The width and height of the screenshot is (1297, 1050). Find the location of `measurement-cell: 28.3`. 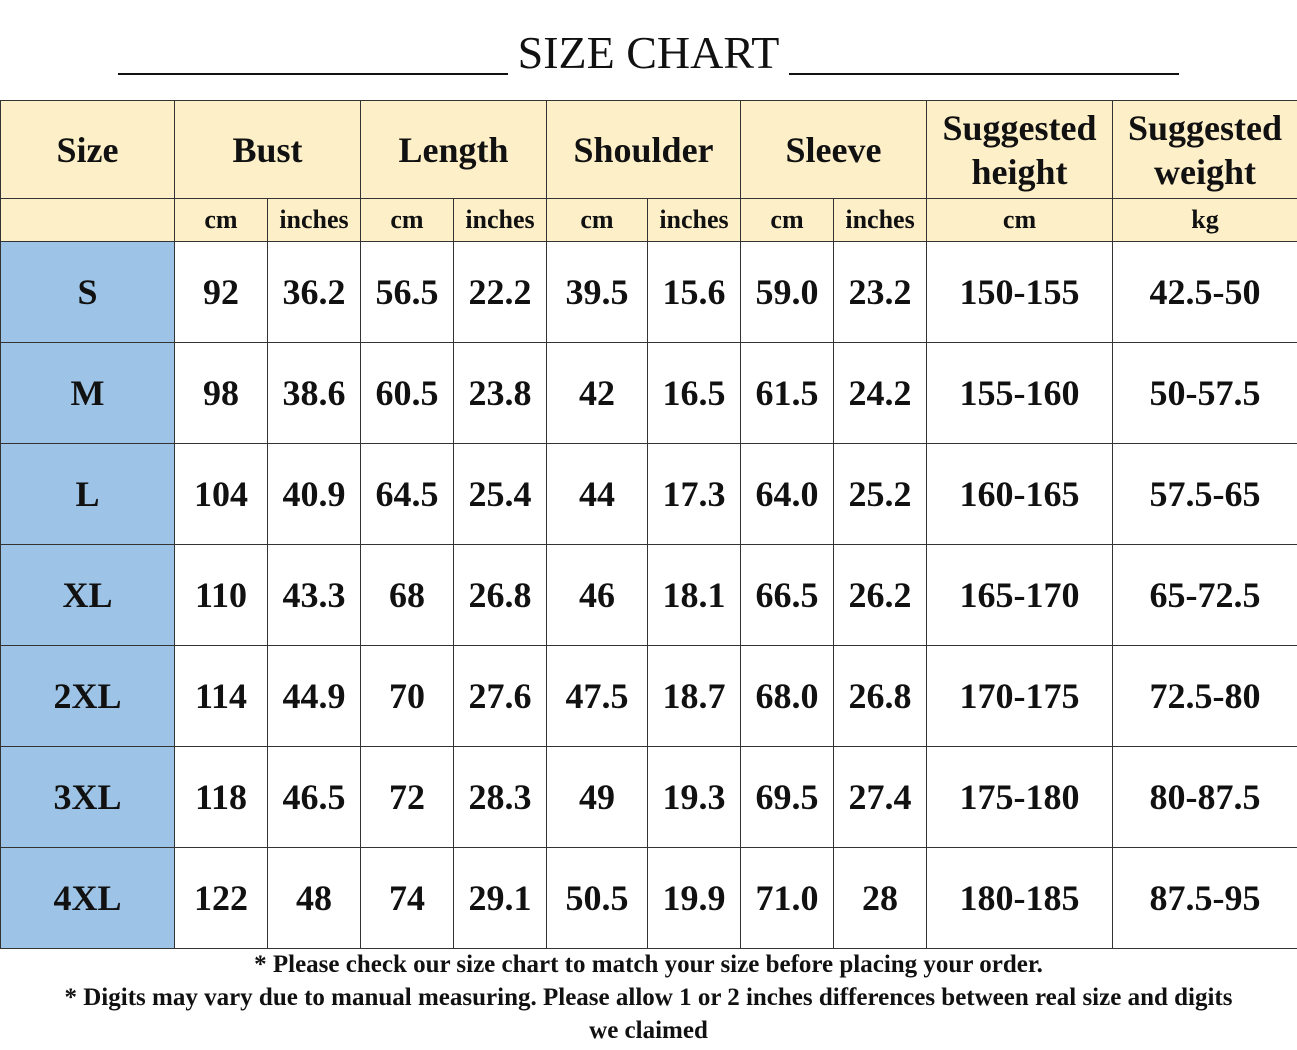

measurement-cell: 28.3 is located at coordinates (500, 797).